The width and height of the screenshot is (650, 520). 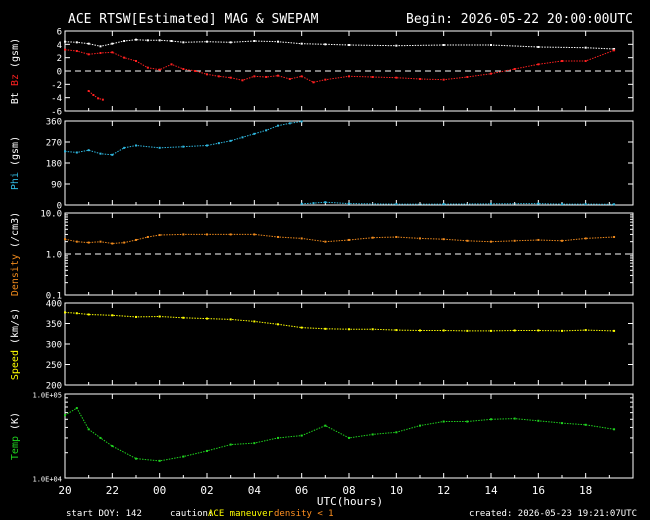 I want to click on y-tick-label: -6, so click(x=56, y=113).